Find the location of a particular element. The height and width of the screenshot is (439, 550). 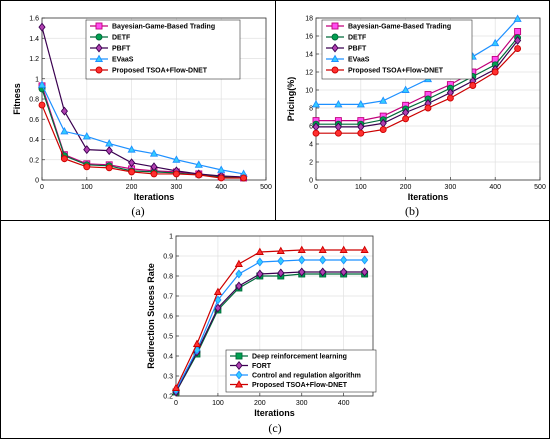

chart-a-ytick-label-8: 1.6 is located at coordinates (34, 19).